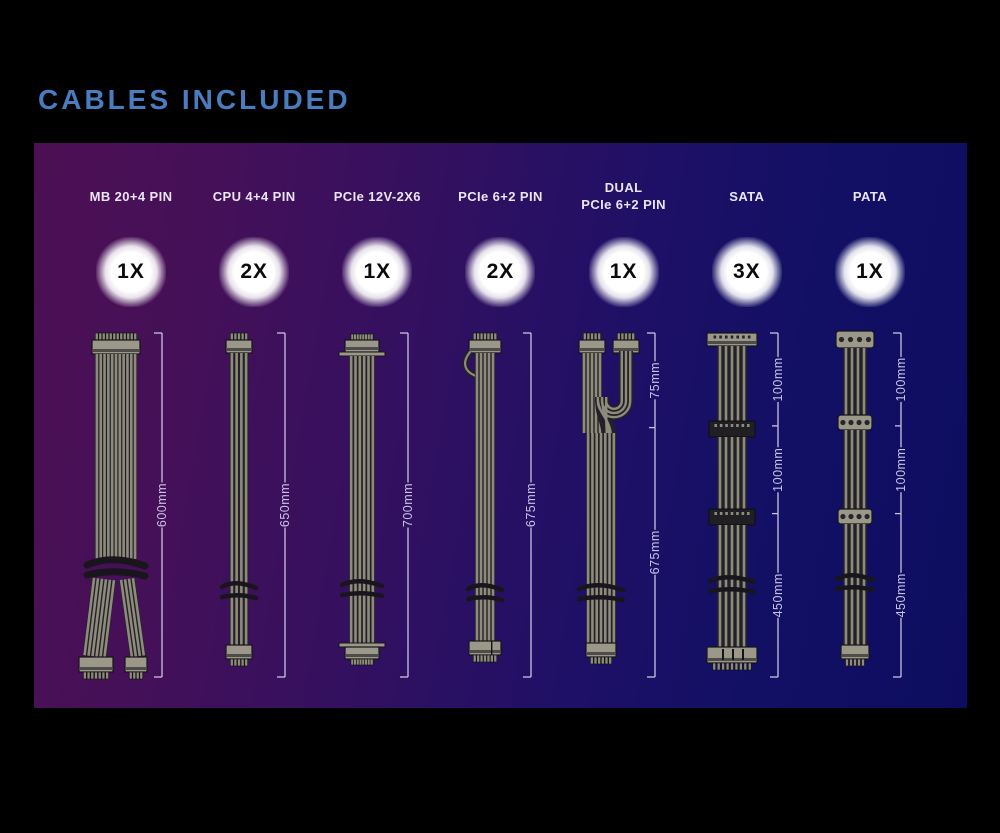 This screenshot has height=833, width=1000. I want to click on cable-header-line: MB 20+4 PIN, so click(131, 196).